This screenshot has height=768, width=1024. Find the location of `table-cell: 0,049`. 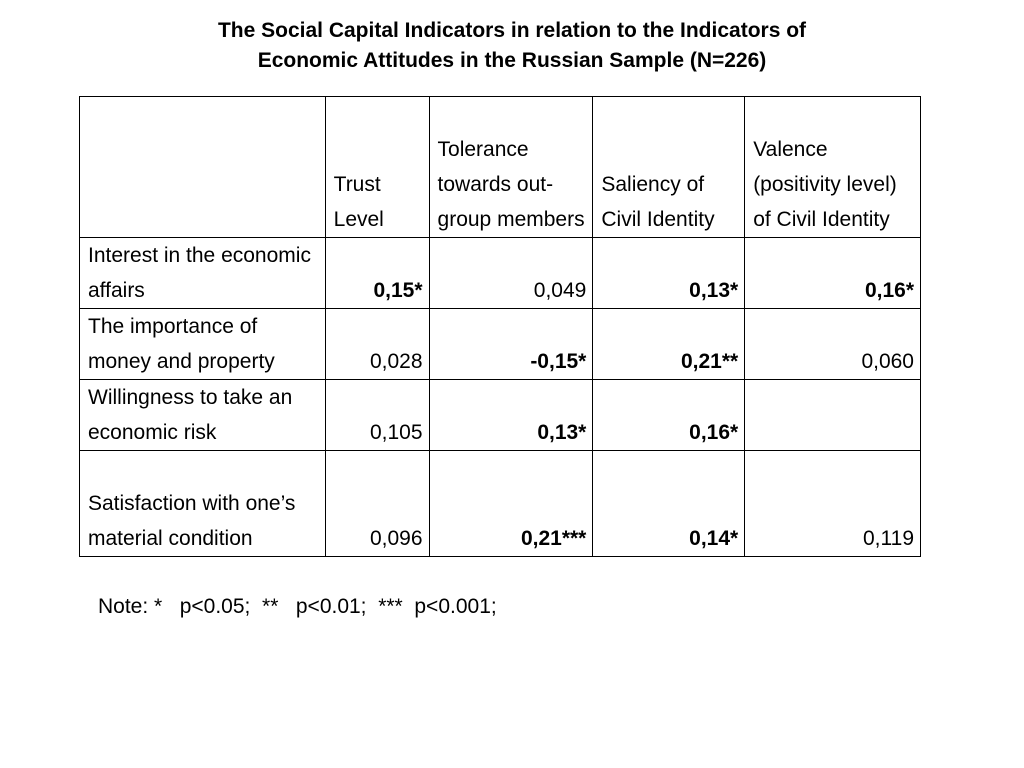

table-cell: 0,049 is located at coordinates (511, 273).